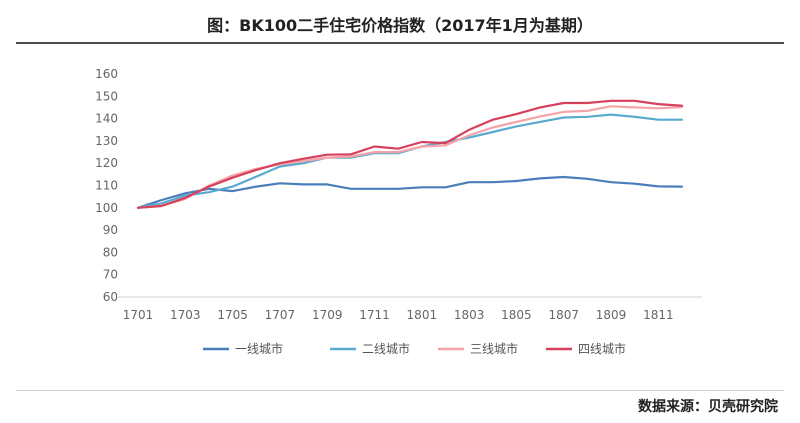 Image resolution: width=800 pixels, height=423 pixels. Describe the element at coordinates (106, 74) in the screenshot. I see `y-tick-label: 160` at that location.